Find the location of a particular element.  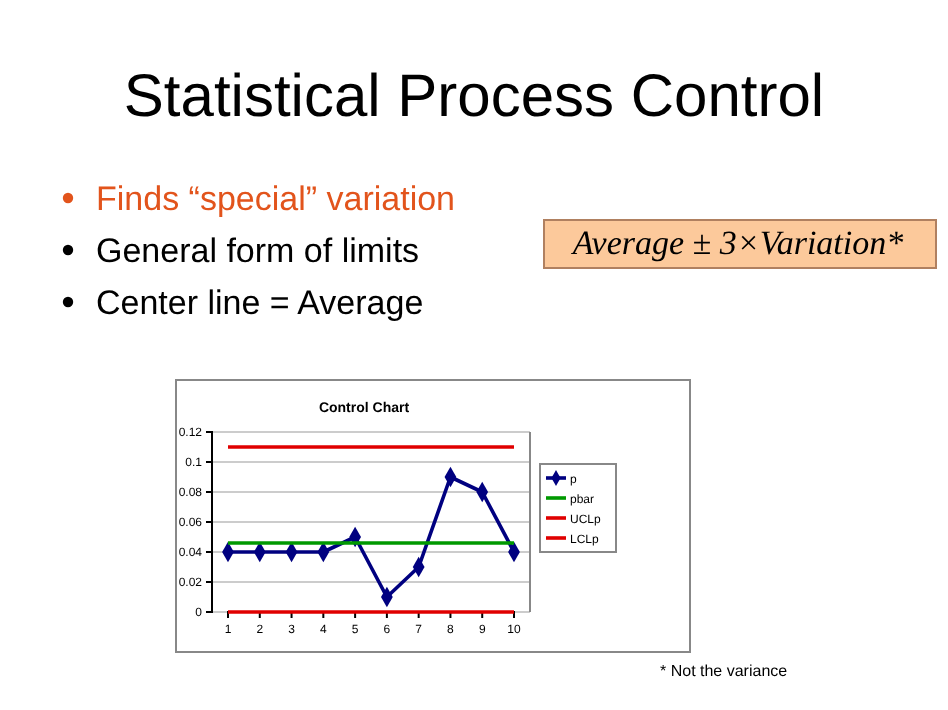

text: Statistical Process Control is located at coordinates (474, 97).